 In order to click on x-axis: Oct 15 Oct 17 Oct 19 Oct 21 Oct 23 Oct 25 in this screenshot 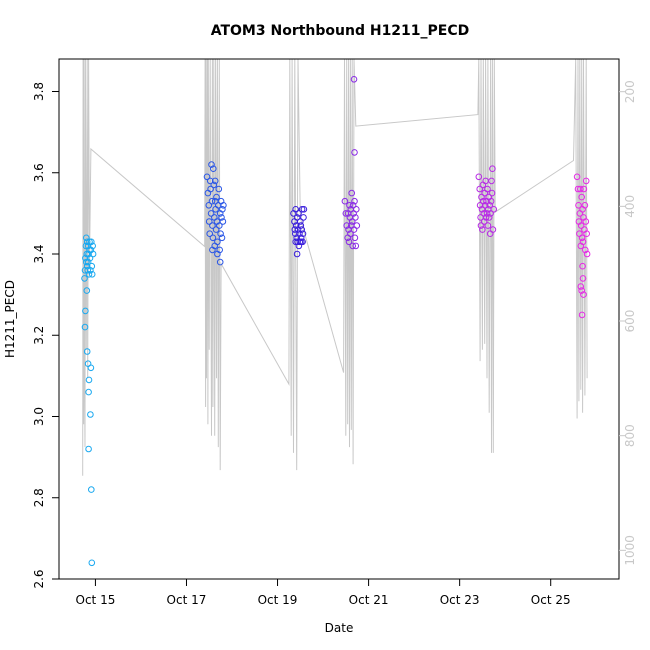, I will do `click(323, 592)`.